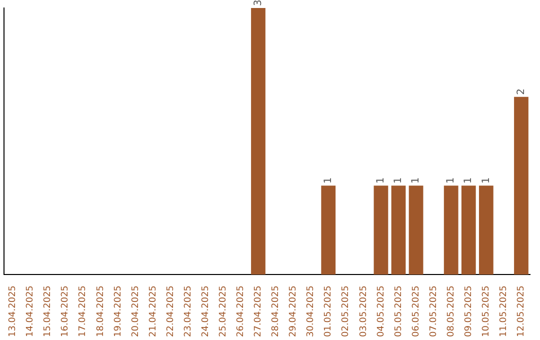  Describe the element at coordinates (13, 311) in the screenshot. I see `x-tick-label: 13.04.2025` at that location.